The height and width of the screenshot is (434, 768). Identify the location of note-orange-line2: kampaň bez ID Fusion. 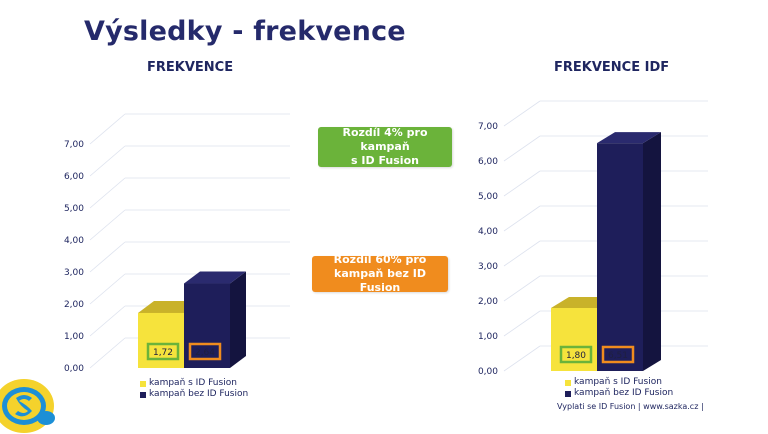
(380, 280).